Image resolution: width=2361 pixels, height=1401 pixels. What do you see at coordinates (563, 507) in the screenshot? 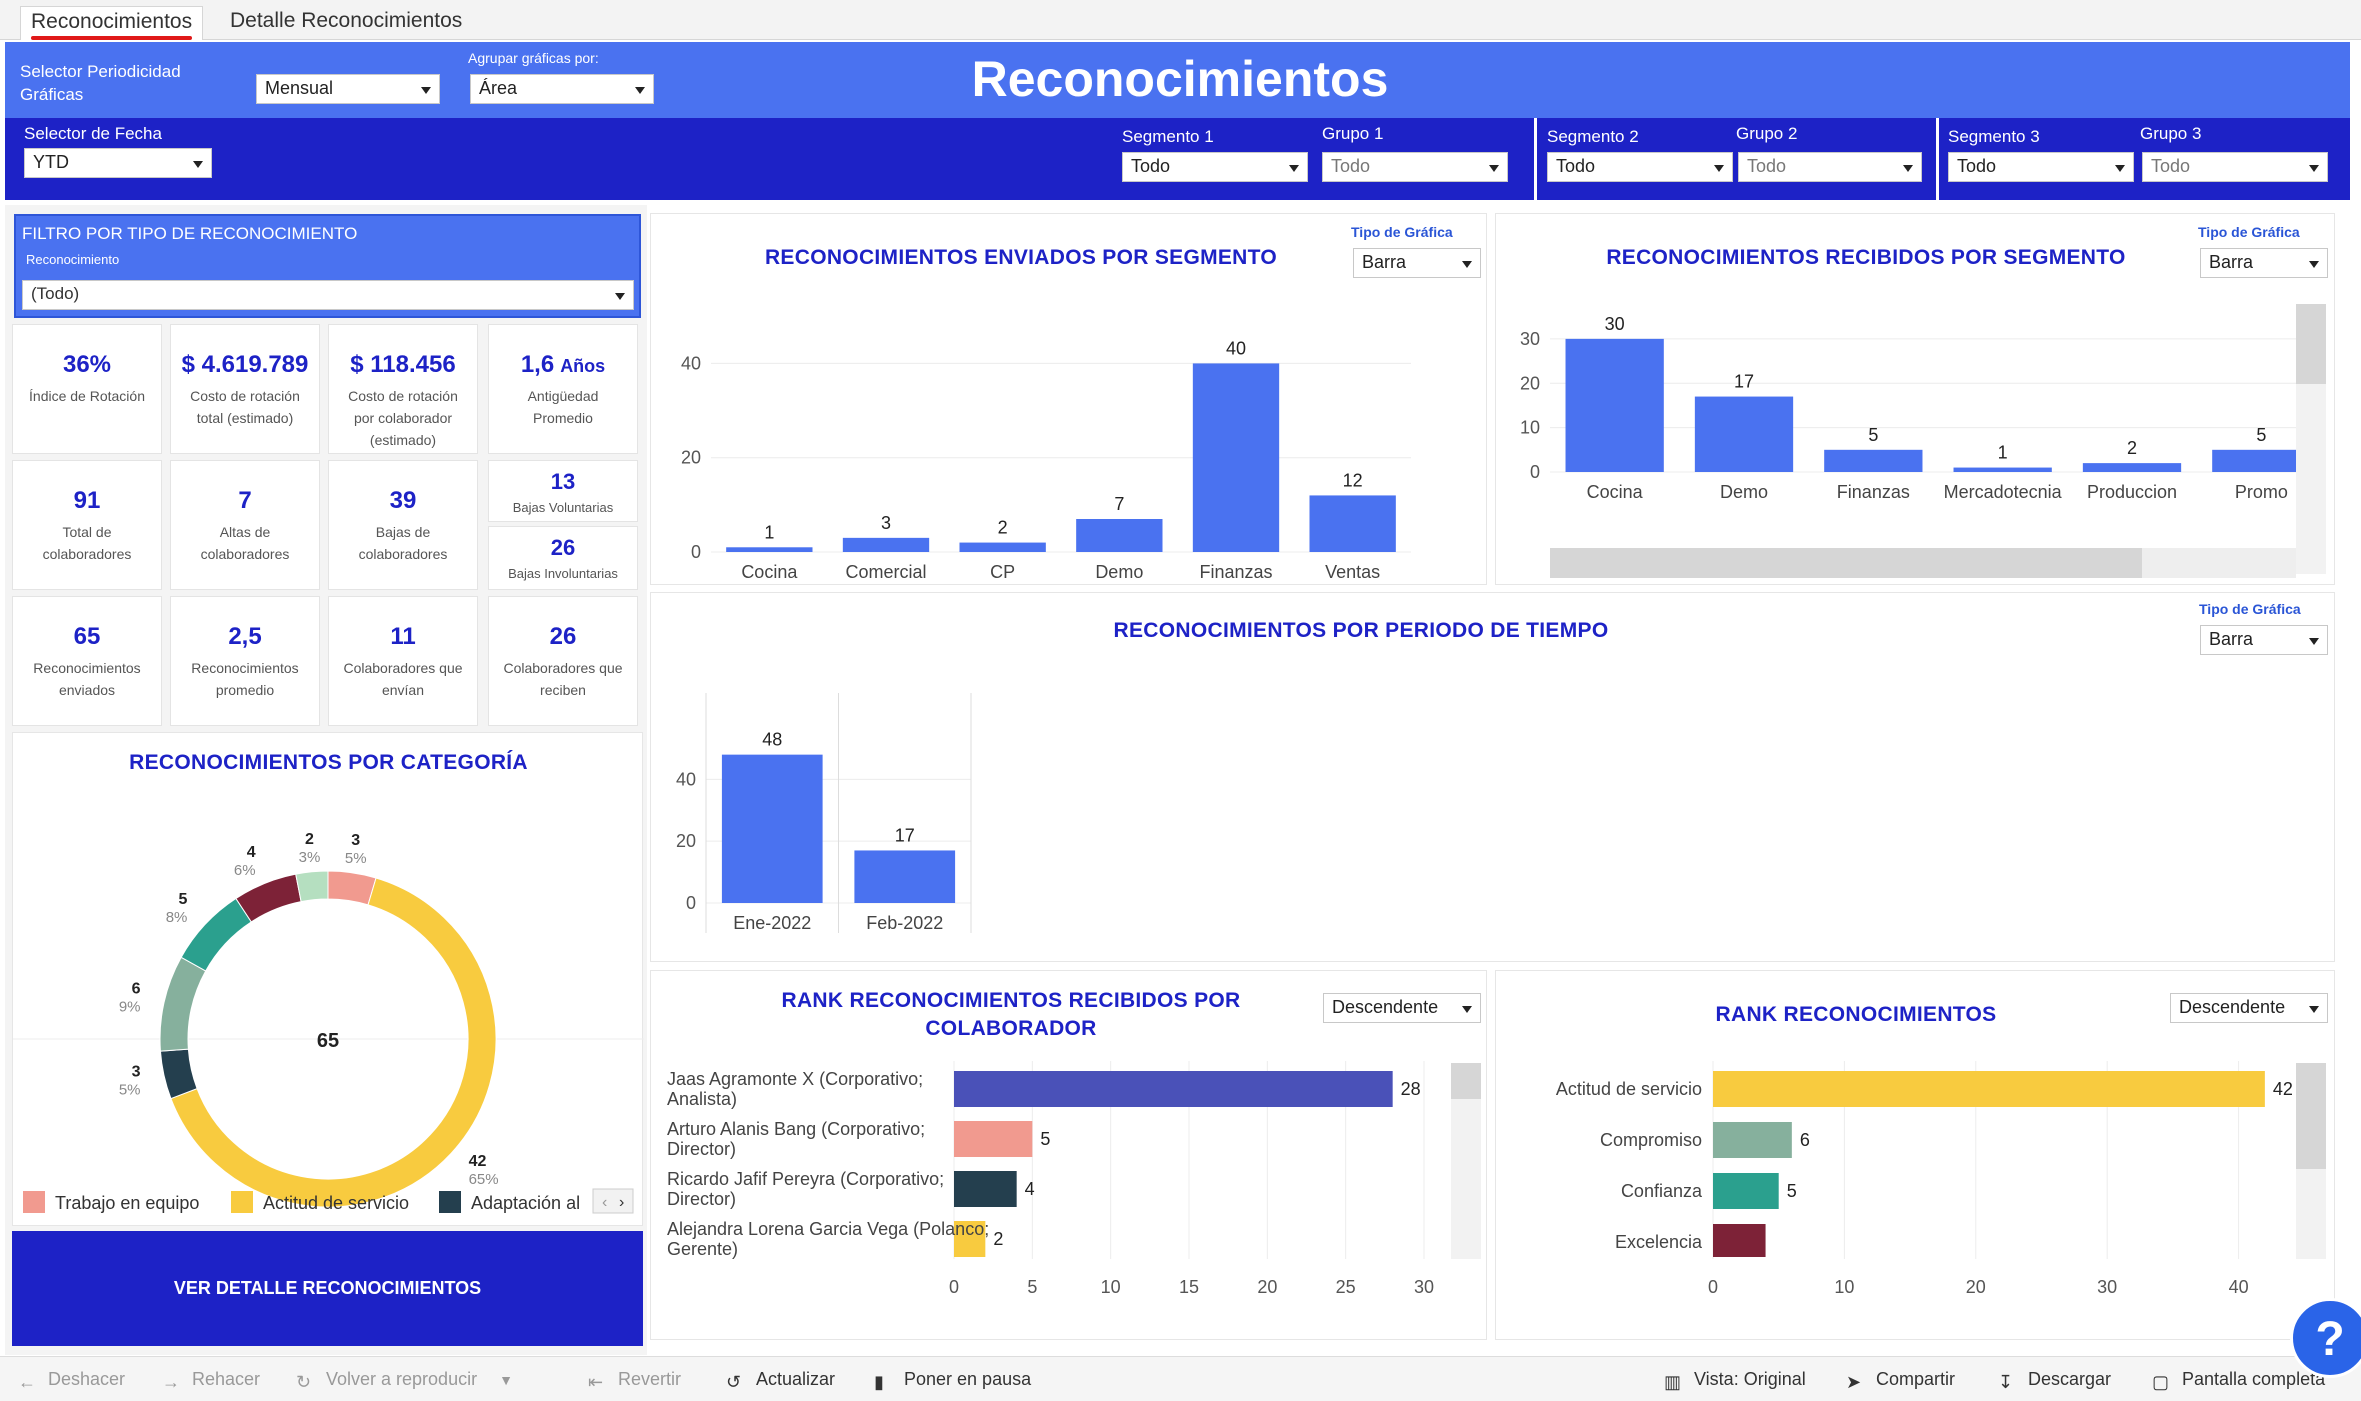
I see `kpi-label: Bajas Voluntarias` at bounding box center [563, 507].